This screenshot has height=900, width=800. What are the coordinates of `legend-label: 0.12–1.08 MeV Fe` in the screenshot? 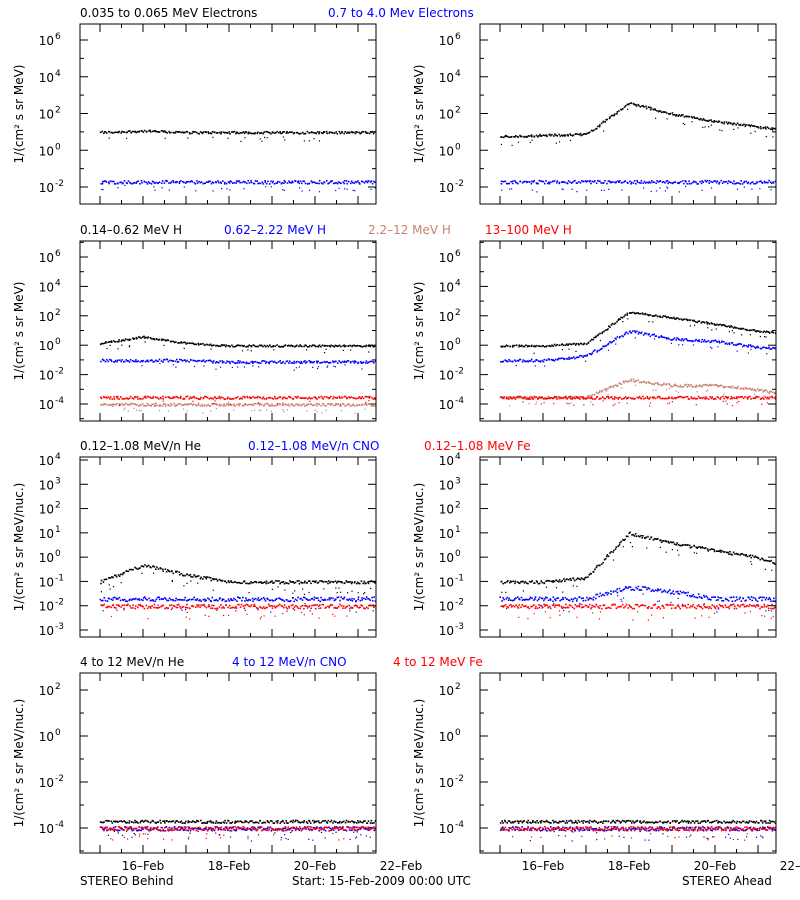 It's located at (477, 446).